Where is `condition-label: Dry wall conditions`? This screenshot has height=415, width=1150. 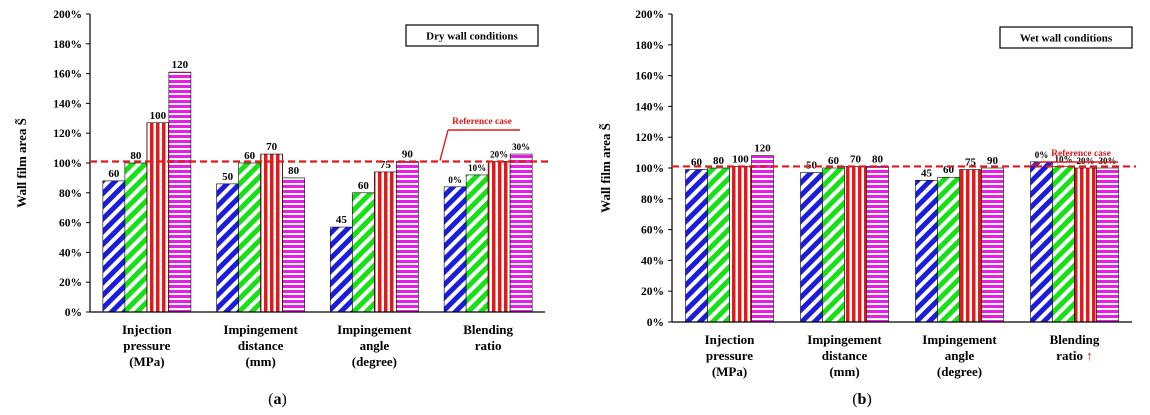
condition-label: Dry wall conditions is located at coordinates (472, 37).